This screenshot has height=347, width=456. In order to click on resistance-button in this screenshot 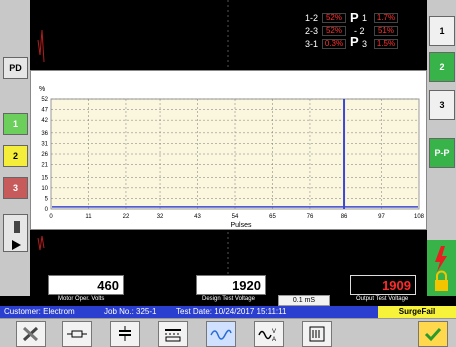, I will do `click(77, 334)`.